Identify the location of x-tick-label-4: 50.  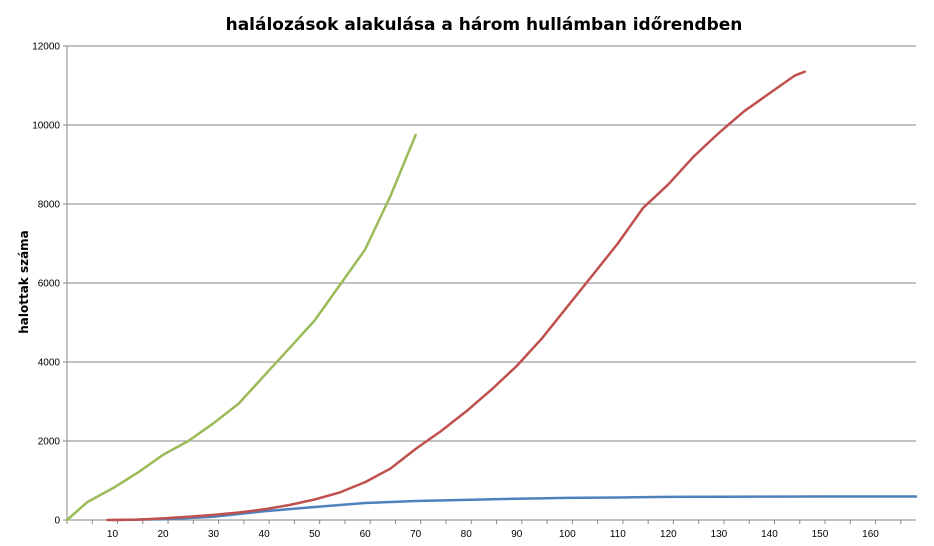
(315, 534).